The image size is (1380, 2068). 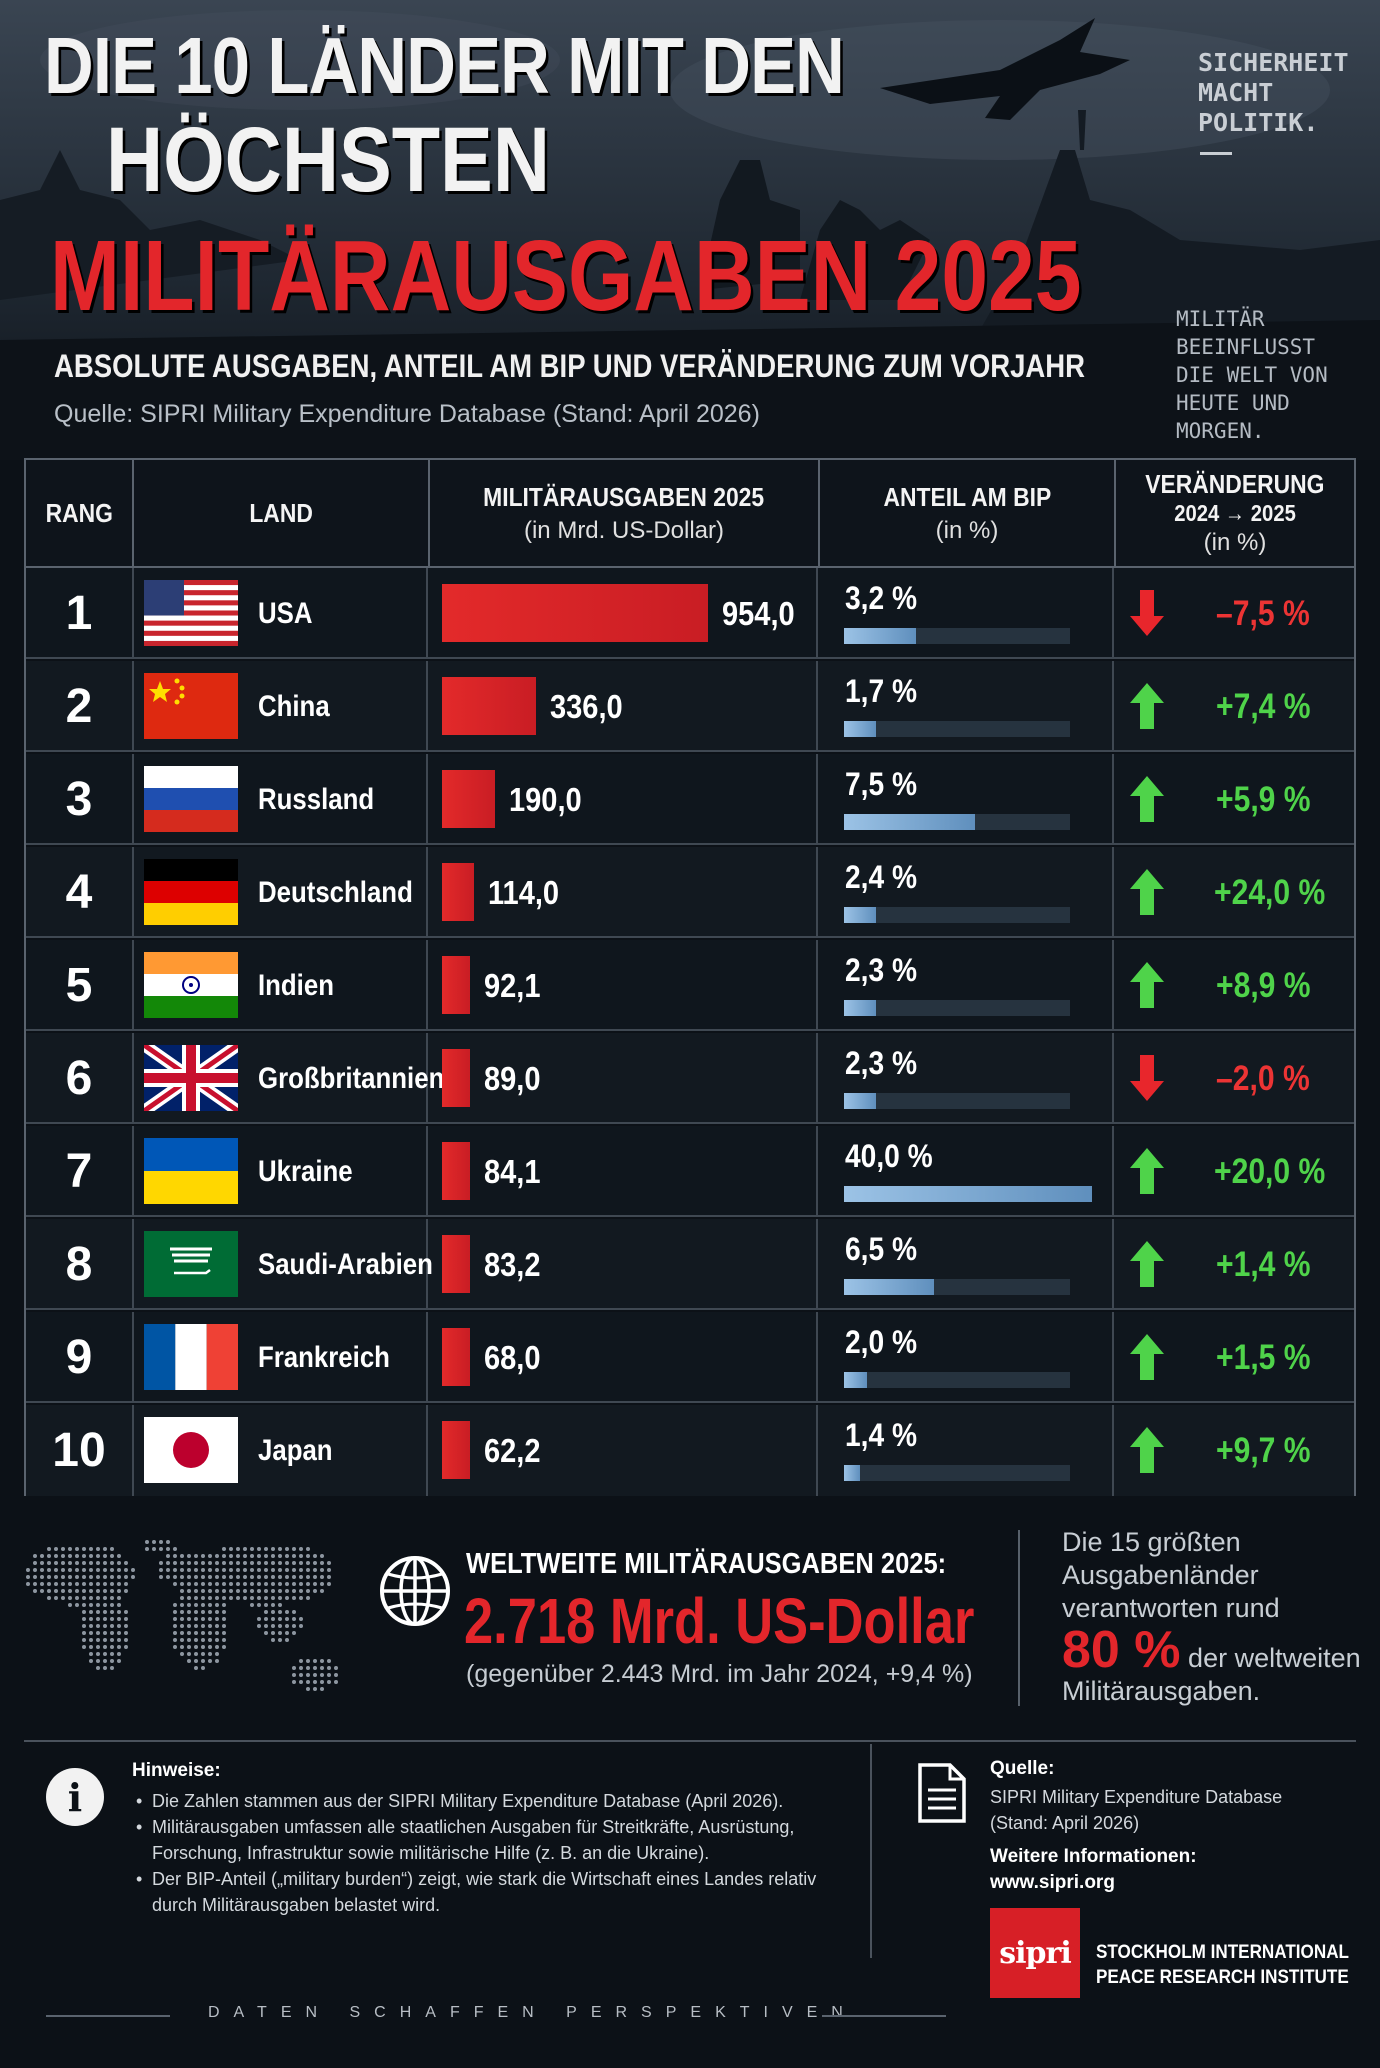 I want to click on change-value: +24,0 %, so click(x=1270, y=892).